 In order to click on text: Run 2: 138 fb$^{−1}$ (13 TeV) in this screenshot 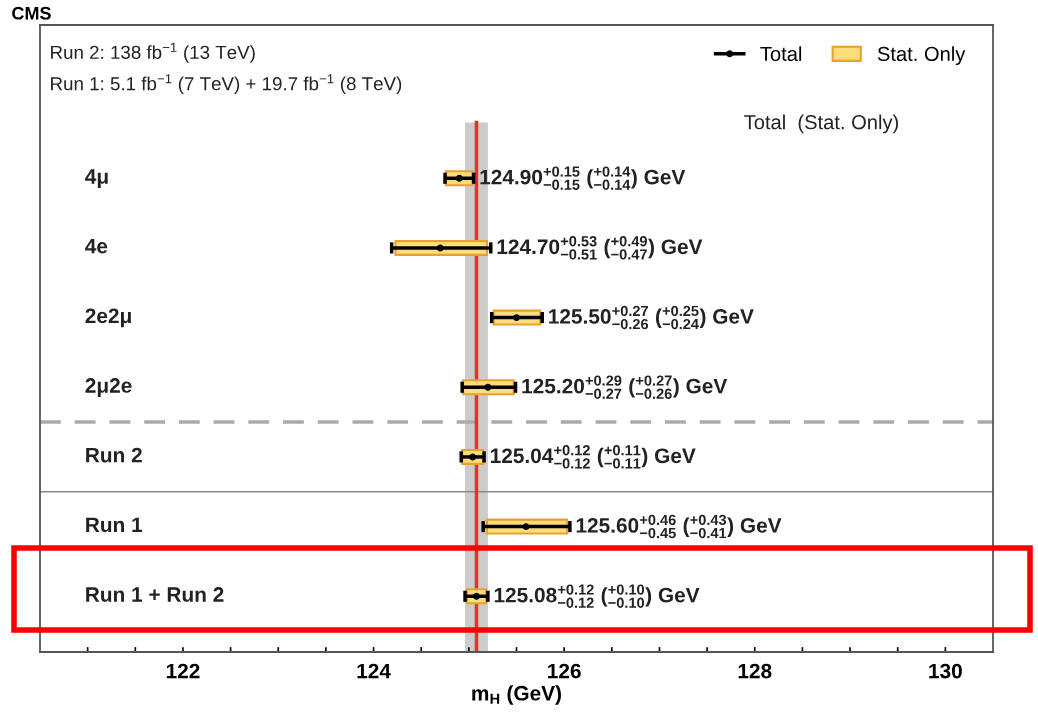, I will do `click(153, 52)`.